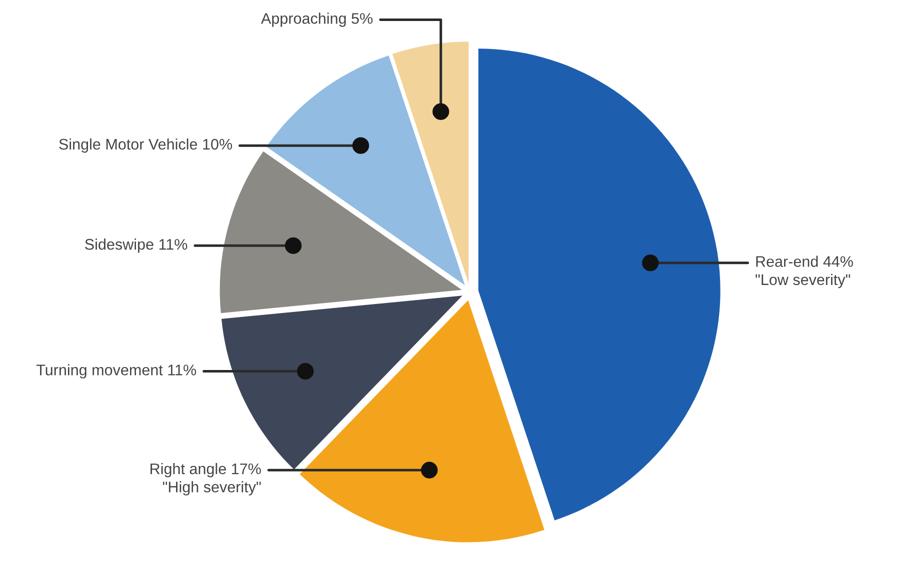 The height and width of the screenshot is (562, 898). What do you see at coordinates (803, 281) in the screenshot?
I see `text: "Low severity"` at bounding box center [803, 281].